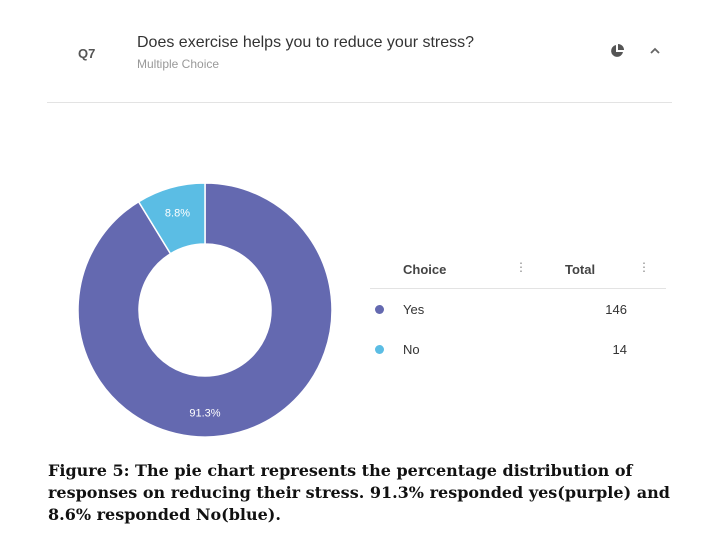  What do you see at coordinates (644, 267) in the screenshot?
I see `total-sort-icon: ⋮` at bounding box center [644, 267].